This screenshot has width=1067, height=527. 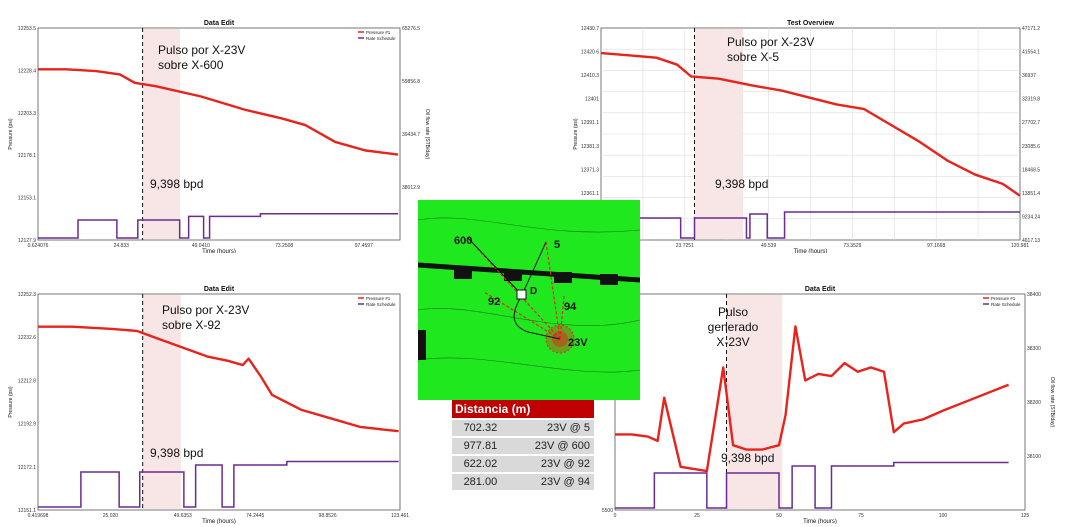 I want to click on y-tick-label-left: 12430.7, so click(x=590, y=29).